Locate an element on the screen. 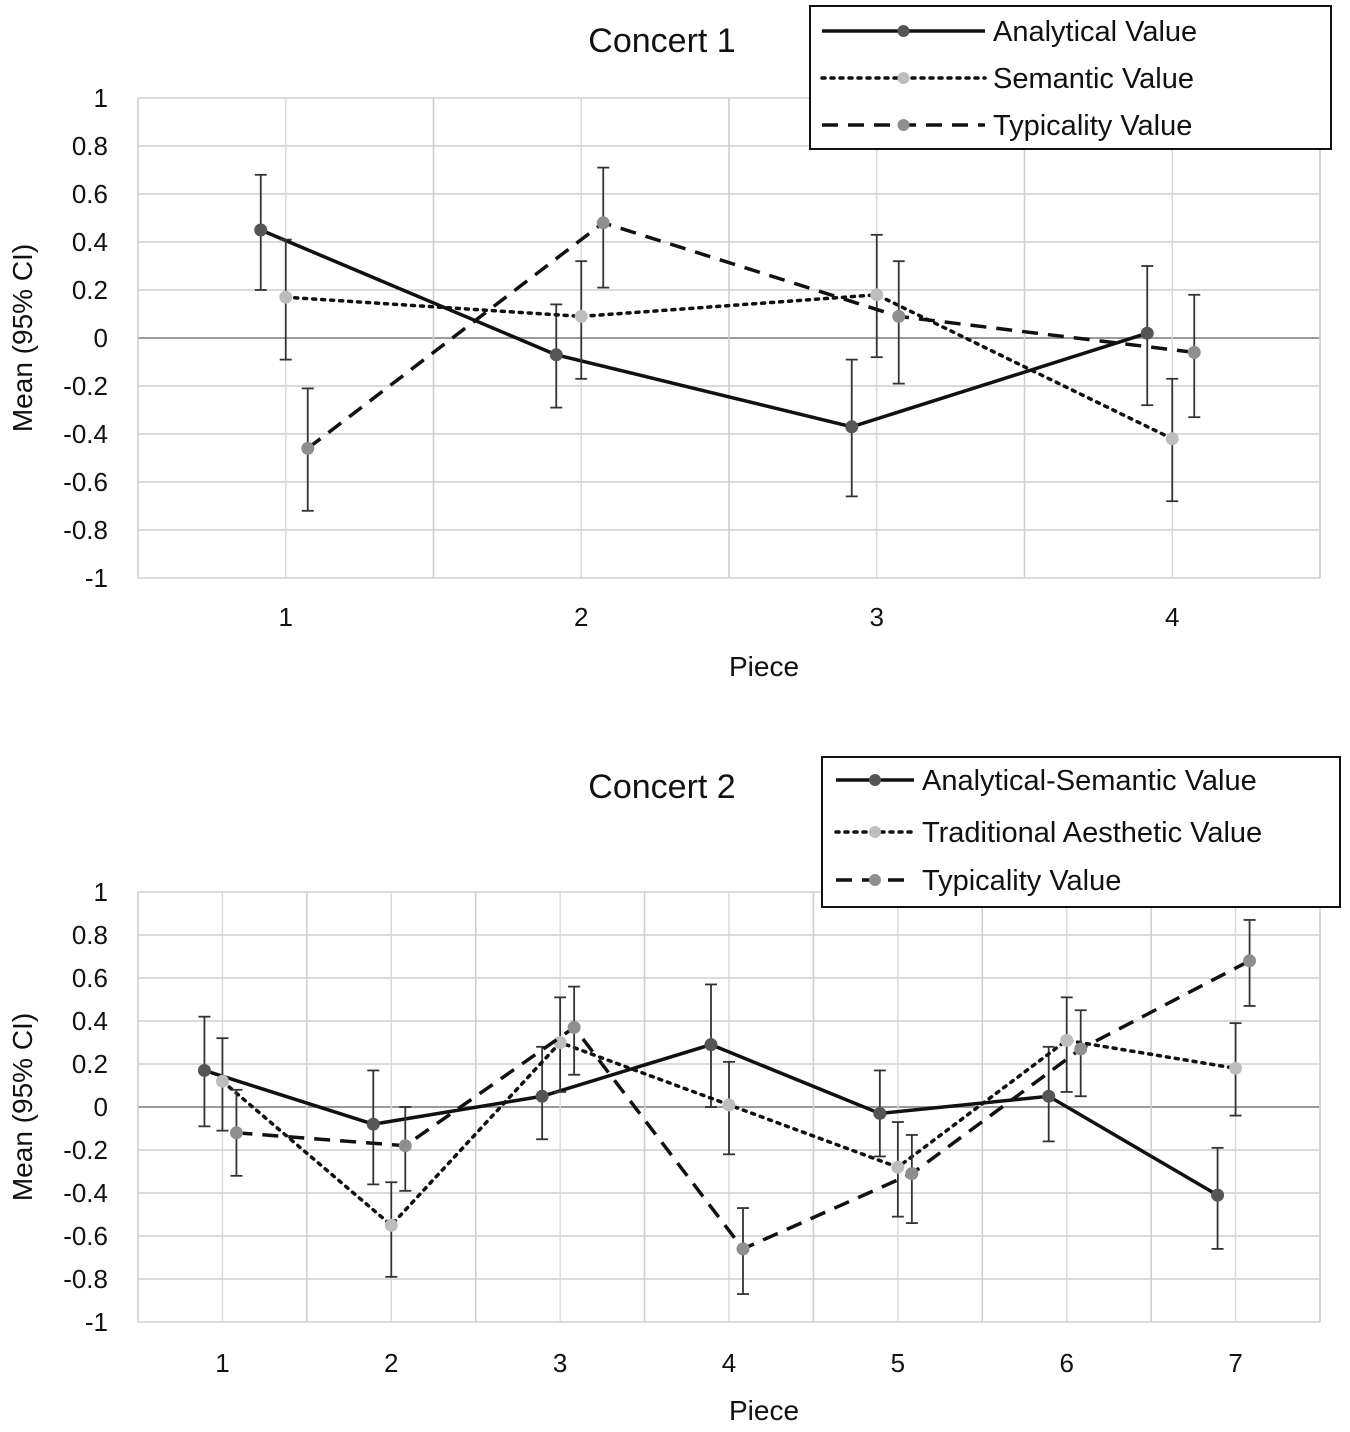  x-tick-label: 7 is located at coordinates (1235, 1363).